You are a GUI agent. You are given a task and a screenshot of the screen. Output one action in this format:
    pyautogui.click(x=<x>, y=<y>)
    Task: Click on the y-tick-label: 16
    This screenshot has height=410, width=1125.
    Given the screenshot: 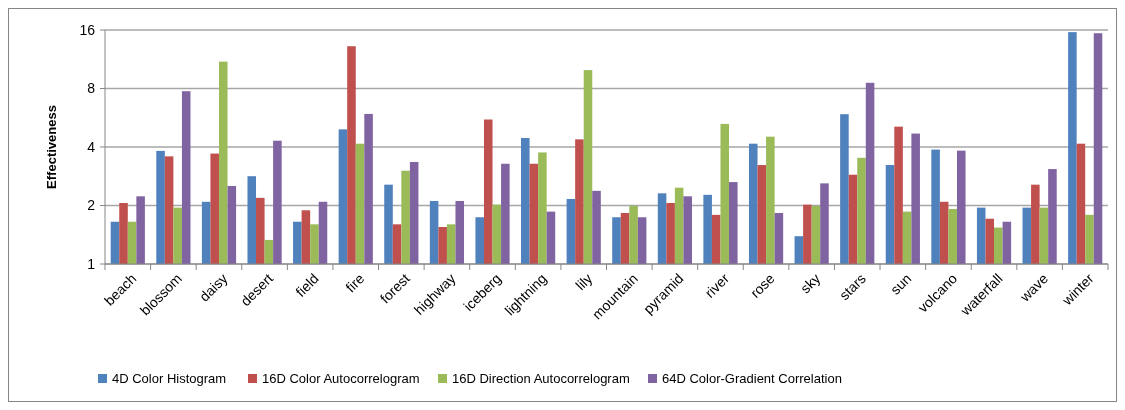 What is the action you would take?
    pyautogui.click(x=87, y=29)
    